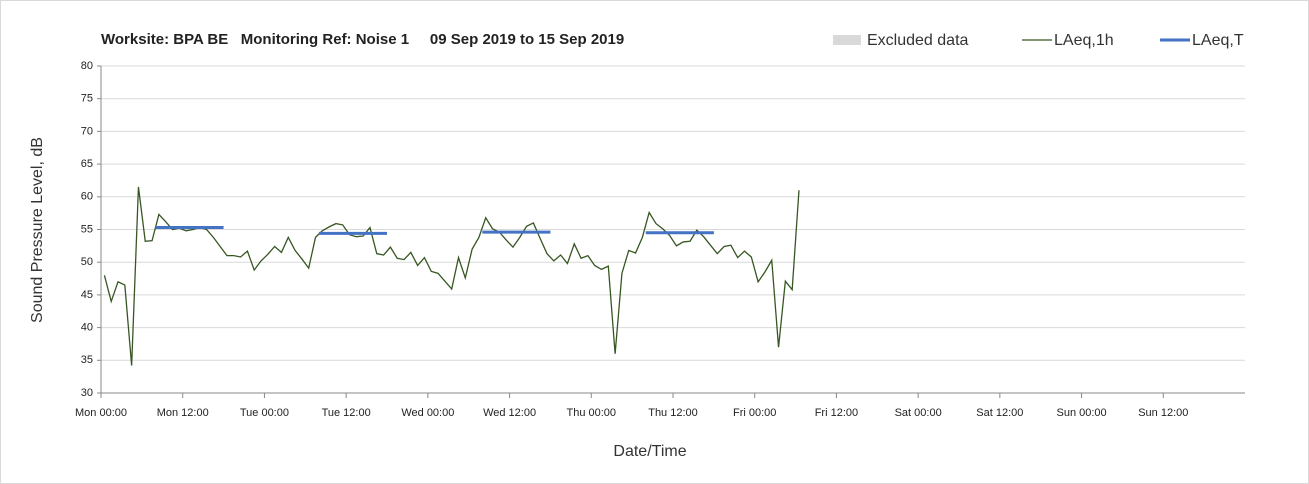 This screenshot has width=1309, height=484. What do you see at coordinates (87, 99) in the screenshot?
I see `y-tick-label: 75` at bounding box center [87, 99].